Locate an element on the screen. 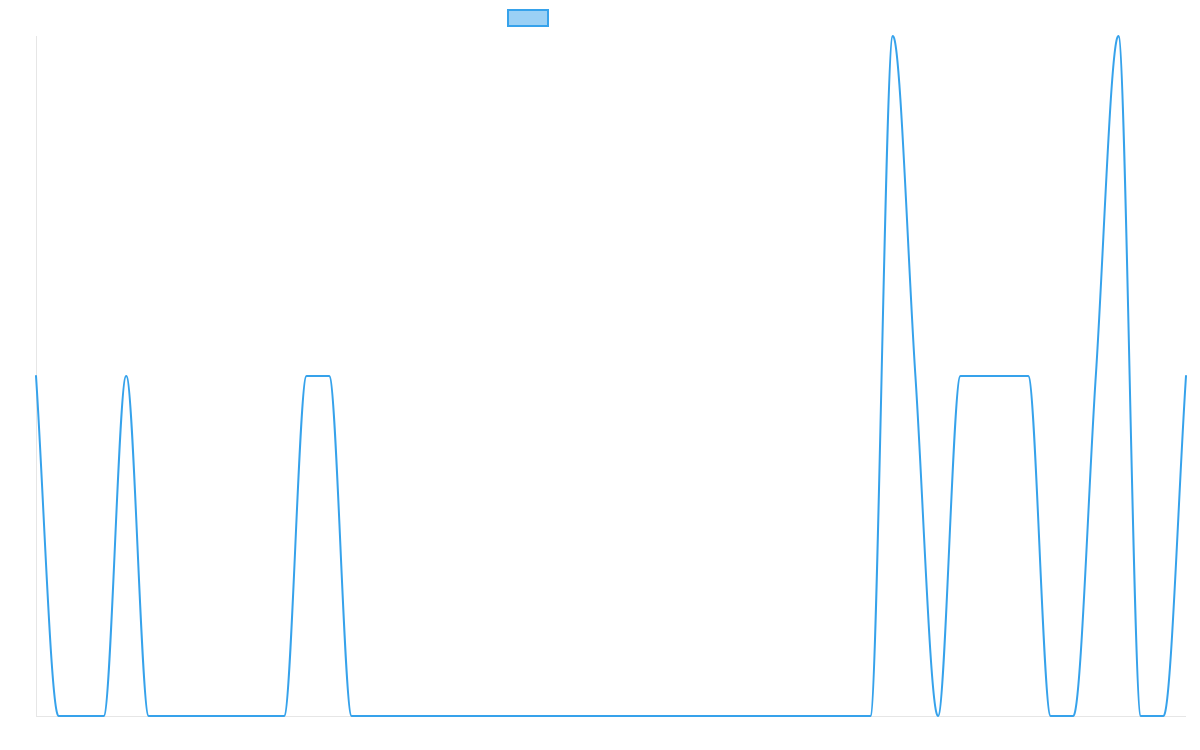 The image size is (1200, 750). legend-swatch is located at coordinates (528, 18).